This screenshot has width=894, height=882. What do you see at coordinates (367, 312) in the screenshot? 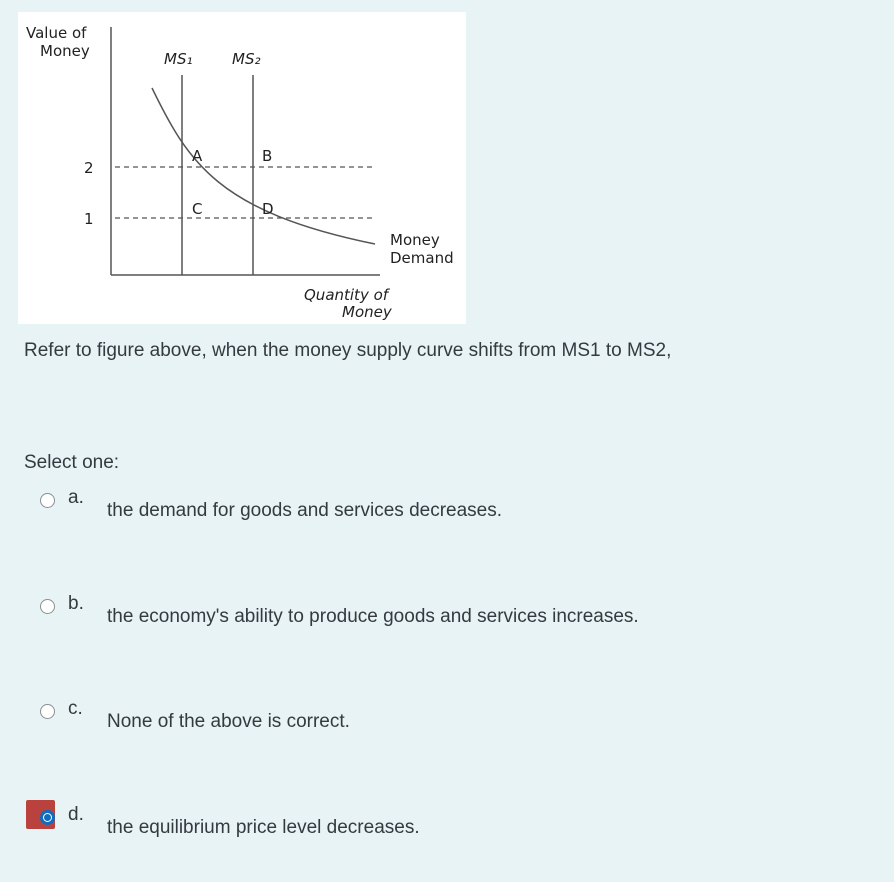
I see `x-axis-label: Money` at bounding box center [367, 312].